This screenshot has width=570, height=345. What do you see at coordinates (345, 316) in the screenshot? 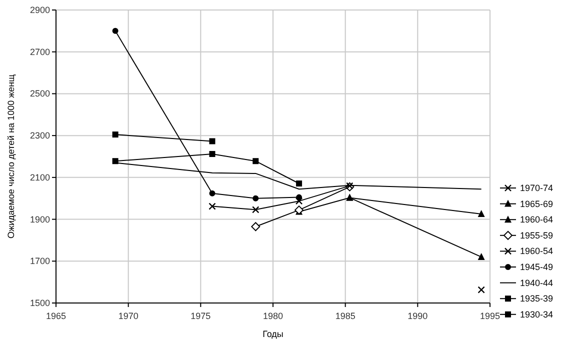
I see `x-tick-label: 1985` at bounding box center [345, 316].